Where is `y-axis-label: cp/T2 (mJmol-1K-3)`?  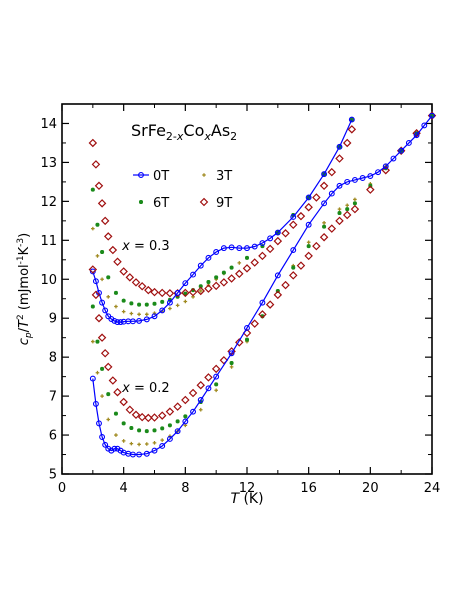 y-axis-label: cp/T2 (mJmol-1K-3) is located at coordinates (25, 289).